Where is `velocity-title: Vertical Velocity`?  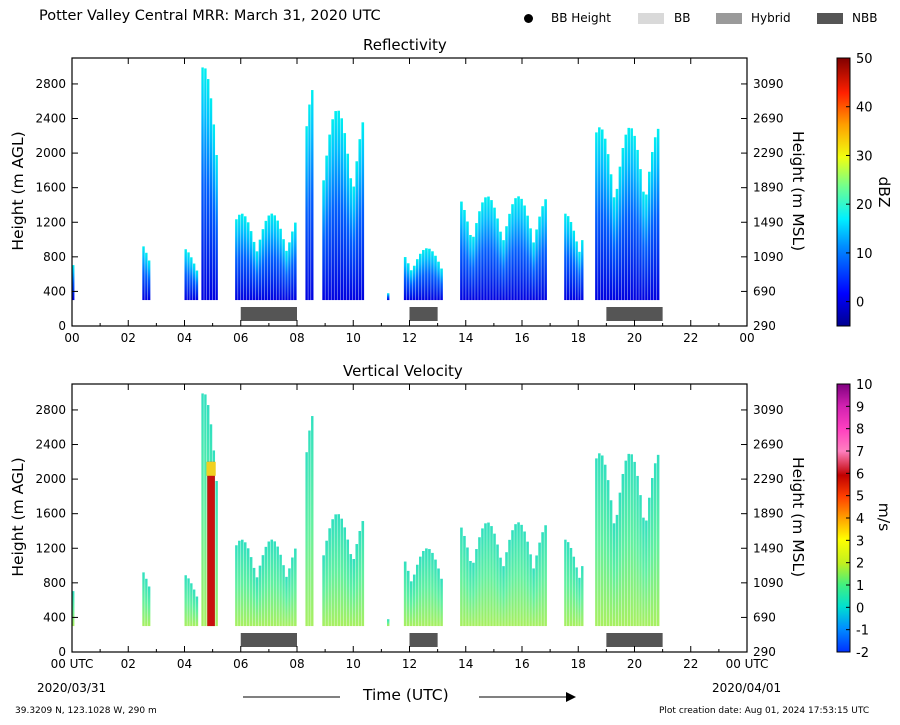
velocity-title: Vertical Velocity is located at coordinates (403, 371).